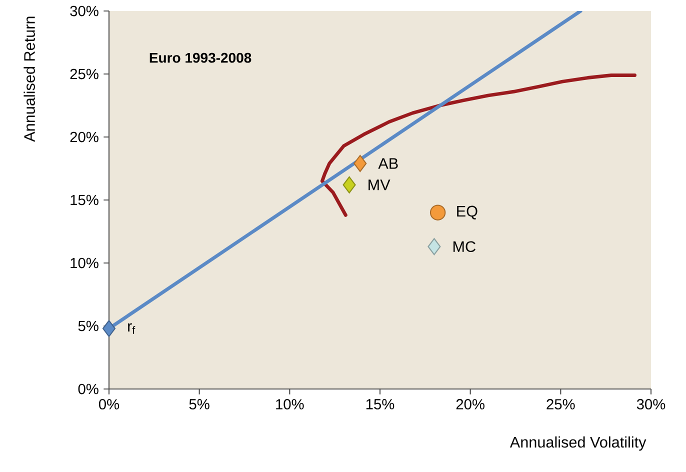 This screenshot has height=472, width=686. Describe the element at coordinates (560, 404) in the screenshot. I see `x-tick-label: 25%` at that location.